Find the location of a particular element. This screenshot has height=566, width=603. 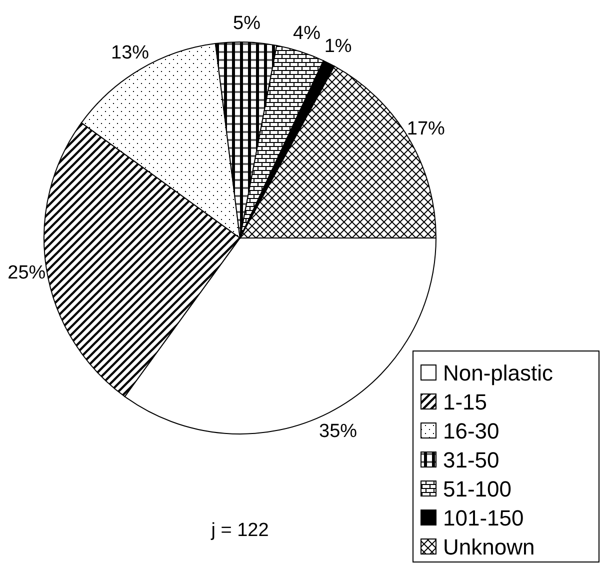

data-label: 25% is located at coordinates (27, 273).